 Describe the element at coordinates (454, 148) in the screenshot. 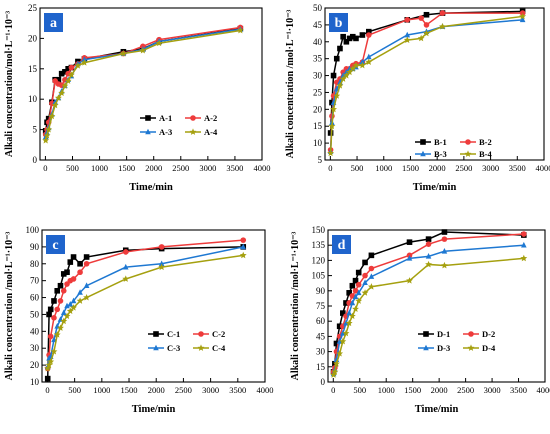

I see `legend: B-1 B-2 B-3 B-4` at that location.